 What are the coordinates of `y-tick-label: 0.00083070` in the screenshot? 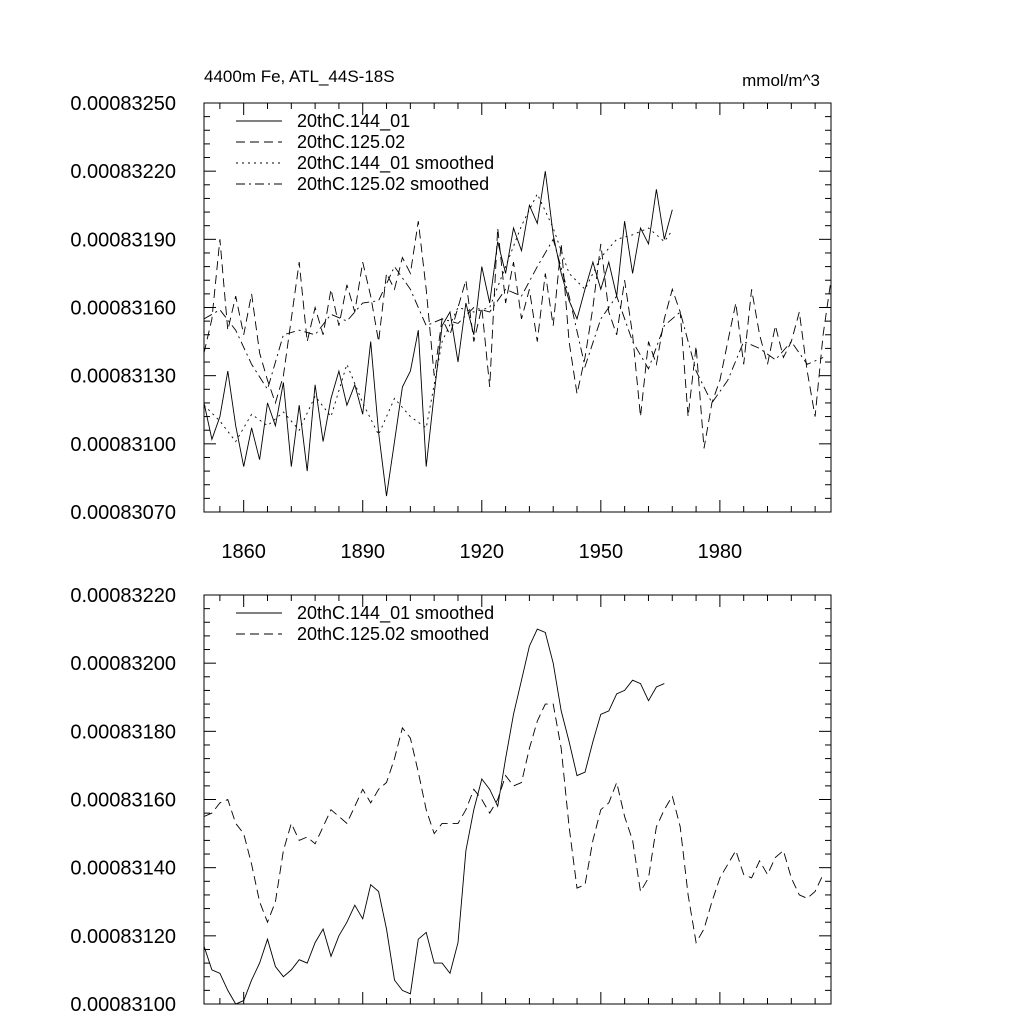 It's located at (123, 513).